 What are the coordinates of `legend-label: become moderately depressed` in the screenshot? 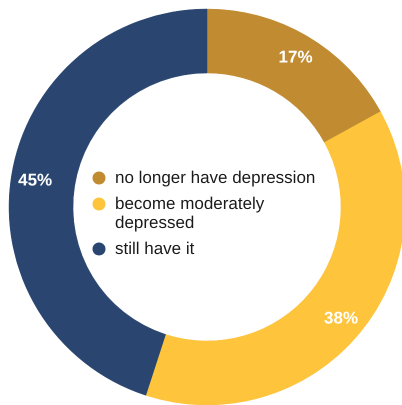 It's located at (190, 213).